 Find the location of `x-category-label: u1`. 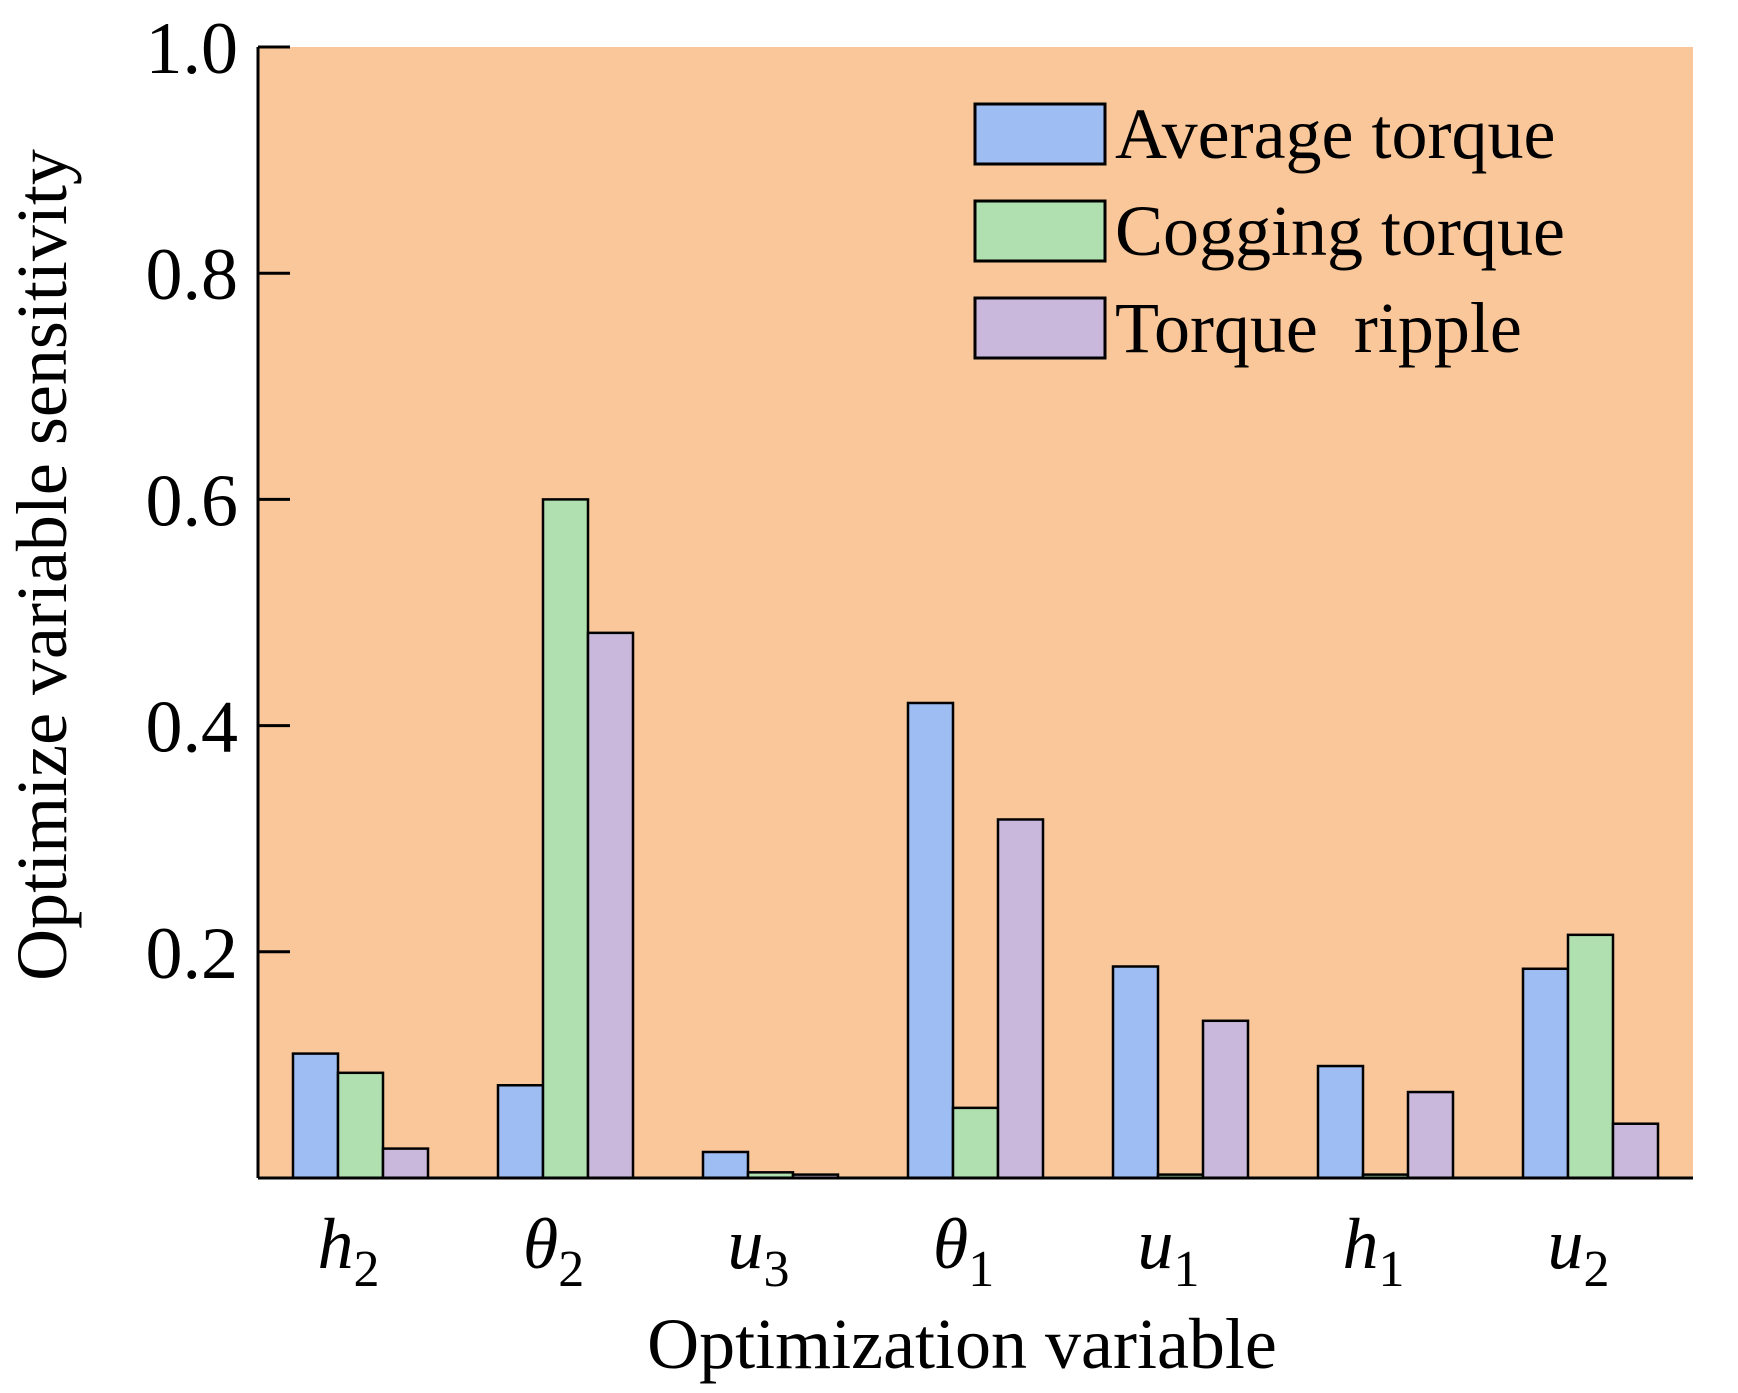

x-category-label: u1 is located at coordinates (1169, 1251).